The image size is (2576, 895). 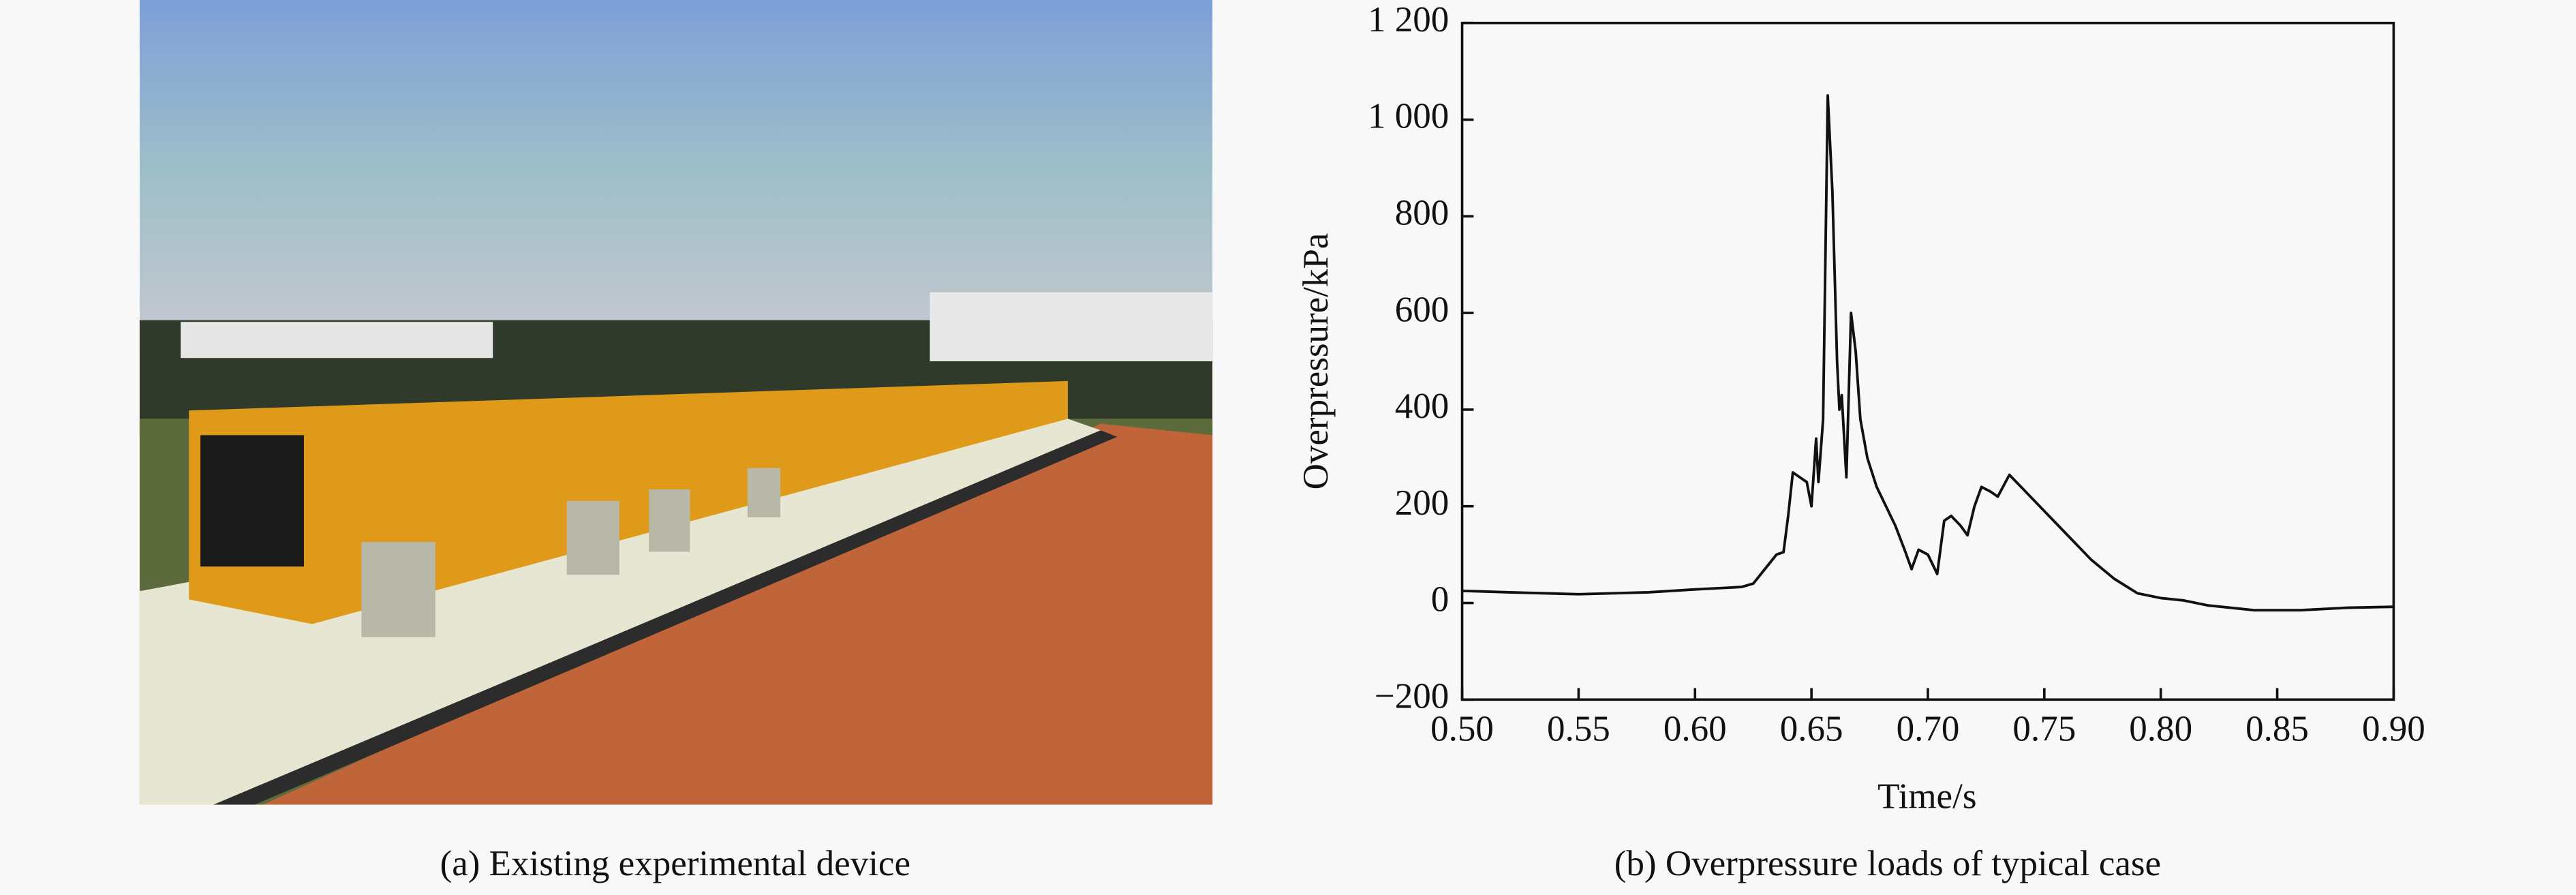 What do you see at coordinates (1929, 730) in the screenshot?
I see `x-tick-label: 0.70` at bounding box center [1929, 730].